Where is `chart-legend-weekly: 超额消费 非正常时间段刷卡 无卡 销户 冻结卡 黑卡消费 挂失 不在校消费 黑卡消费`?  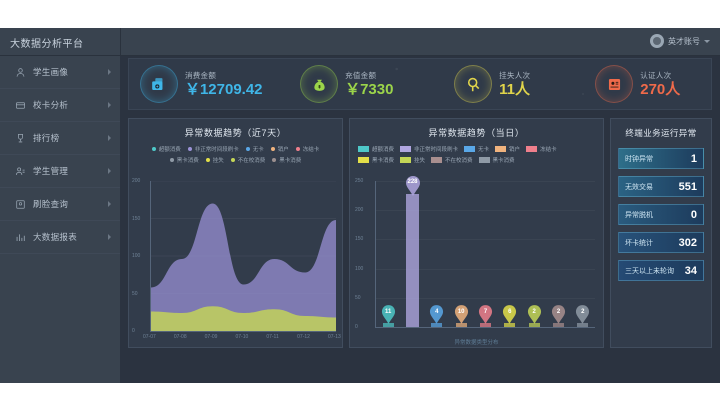 chart-legend-weekly: 超额消费 非正常时间段刷卡 无卡 销户 冻结卡 黑卡消费 挂失 不在校消费 黑卡消费 is located at coordinates (235, 152).